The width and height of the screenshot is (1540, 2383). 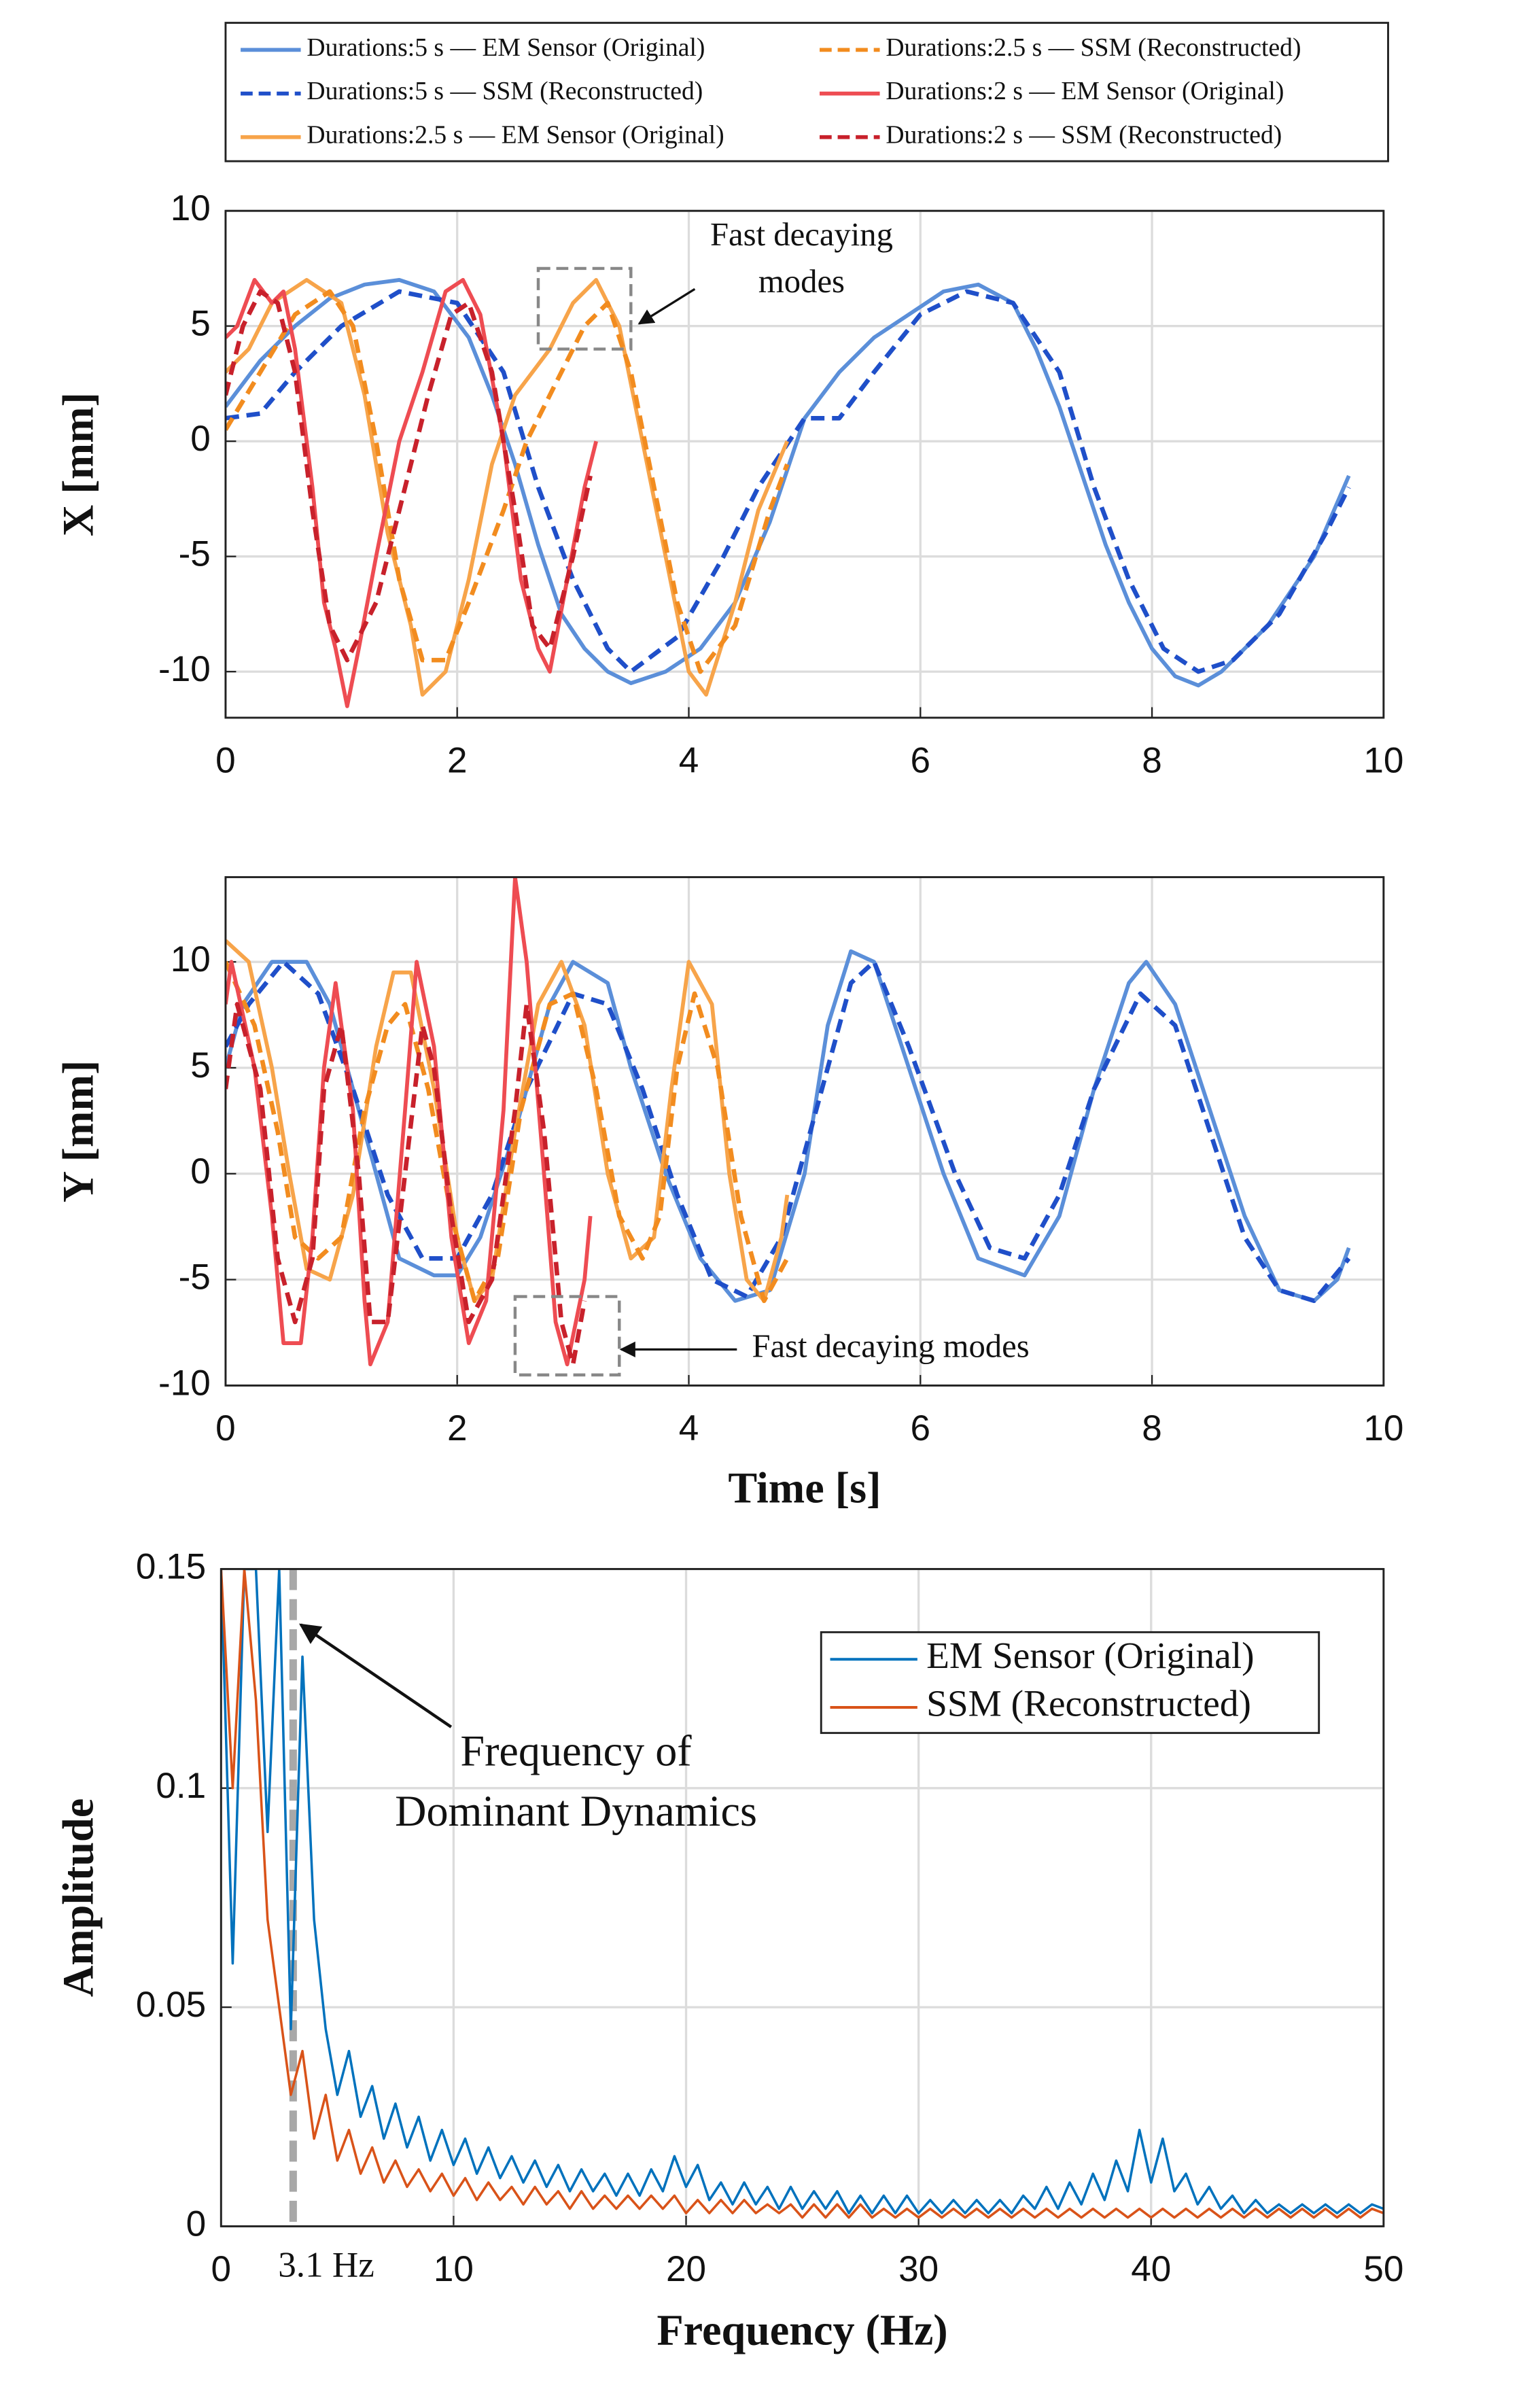 I want to click on annotation: Fast decaying, so click(x=802, y=234).